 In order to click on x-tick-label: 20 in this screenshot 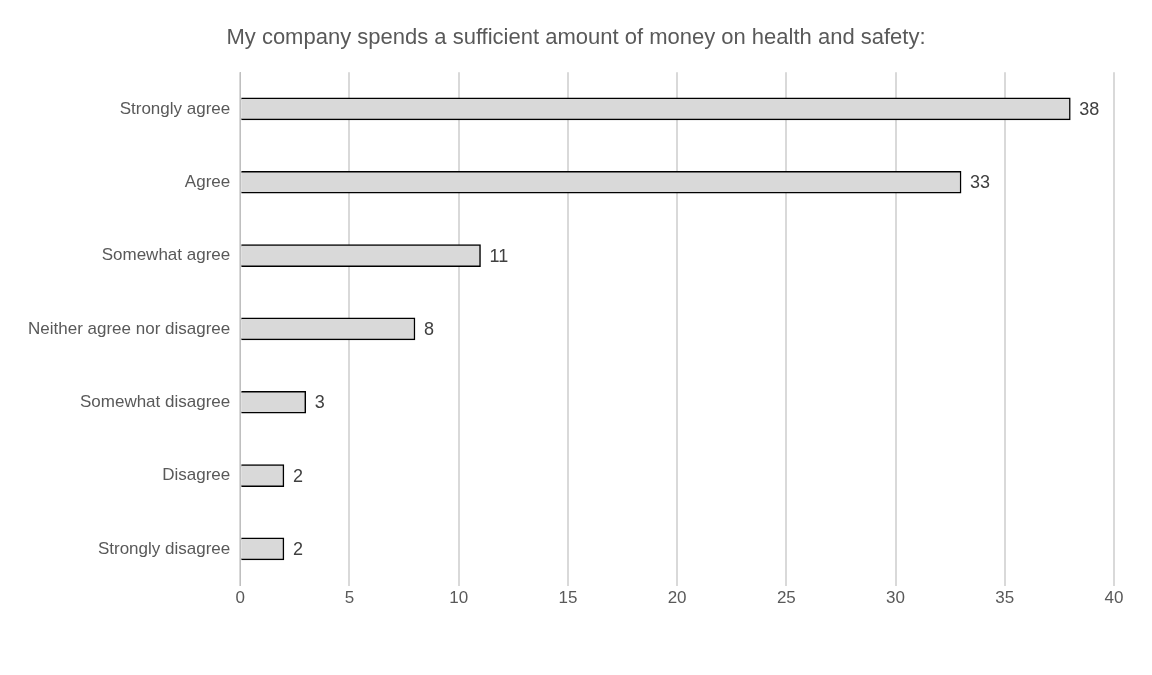, I will do `click(677, 598)`.